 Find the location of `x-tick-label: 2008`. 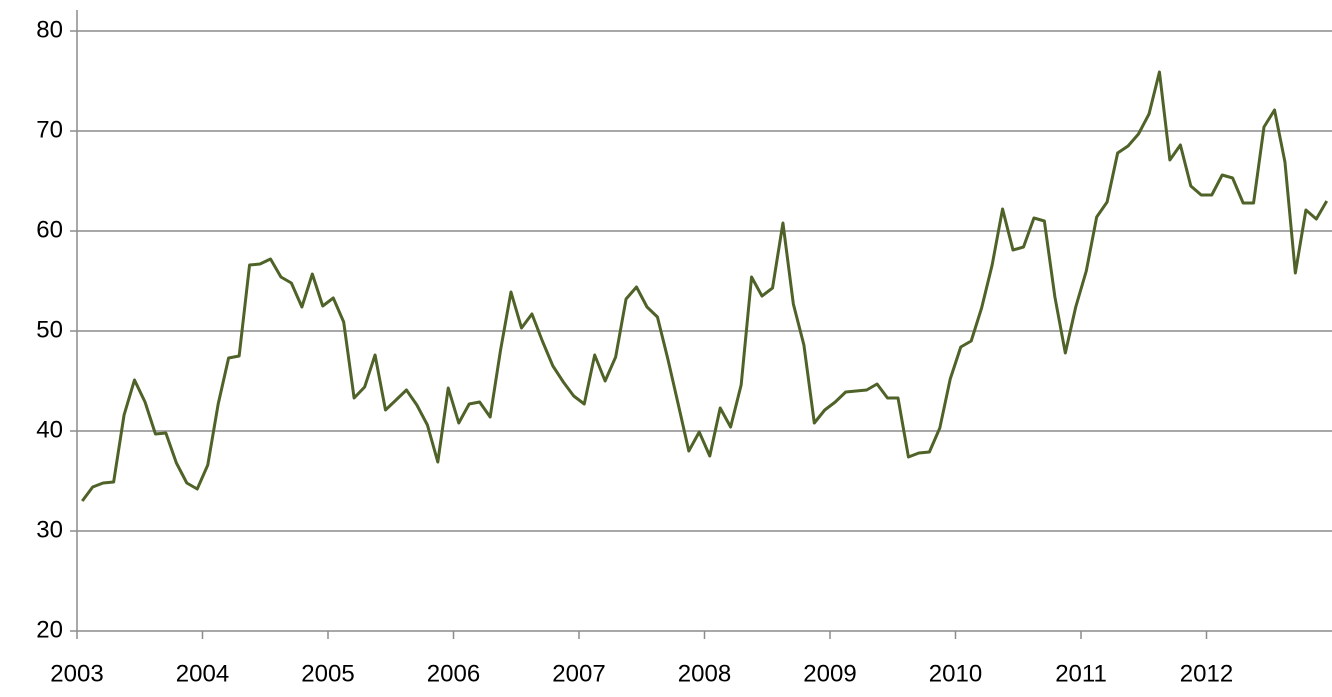

x-tick-label: 2008 is located at coordinates (704, 673).